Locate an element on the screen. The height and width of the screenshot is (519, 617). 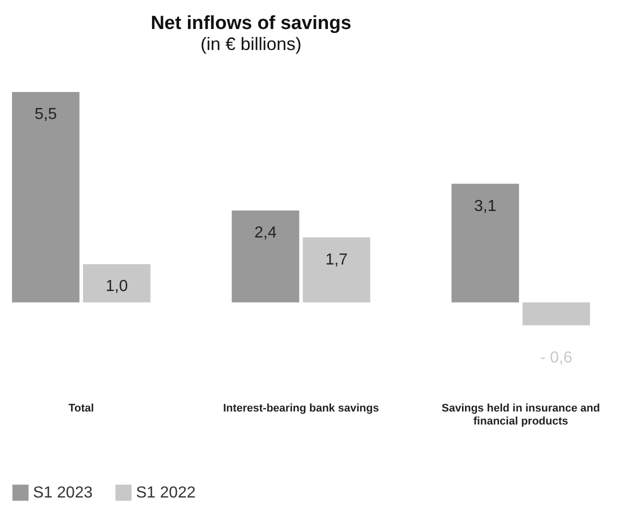
chart-subtitle: (in € billions) is located at coordinates (251, 44).